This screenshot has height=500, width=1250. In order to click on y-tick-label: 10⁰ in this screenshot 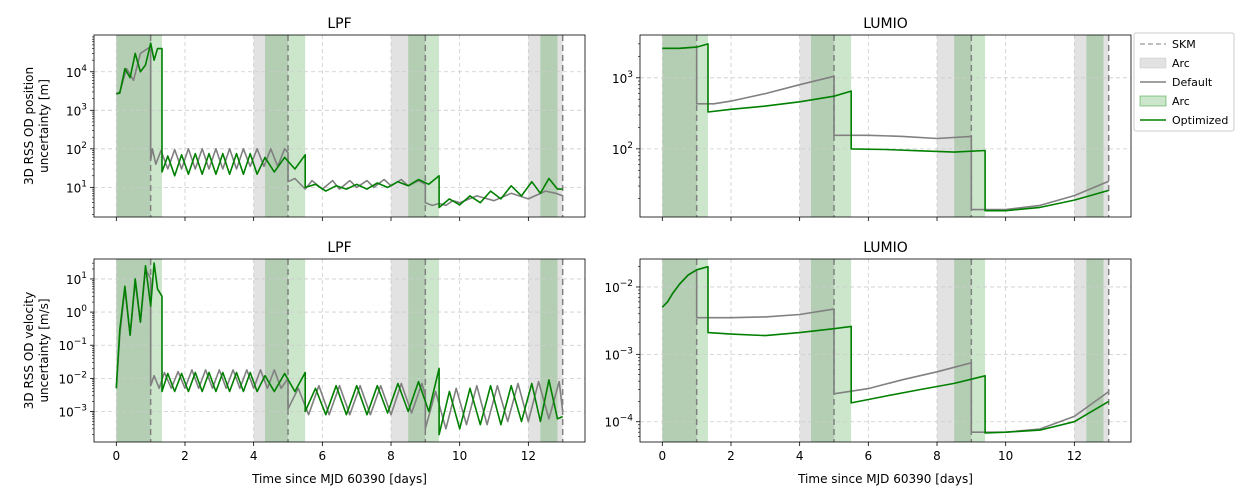, I will do `click(76, 312)`.